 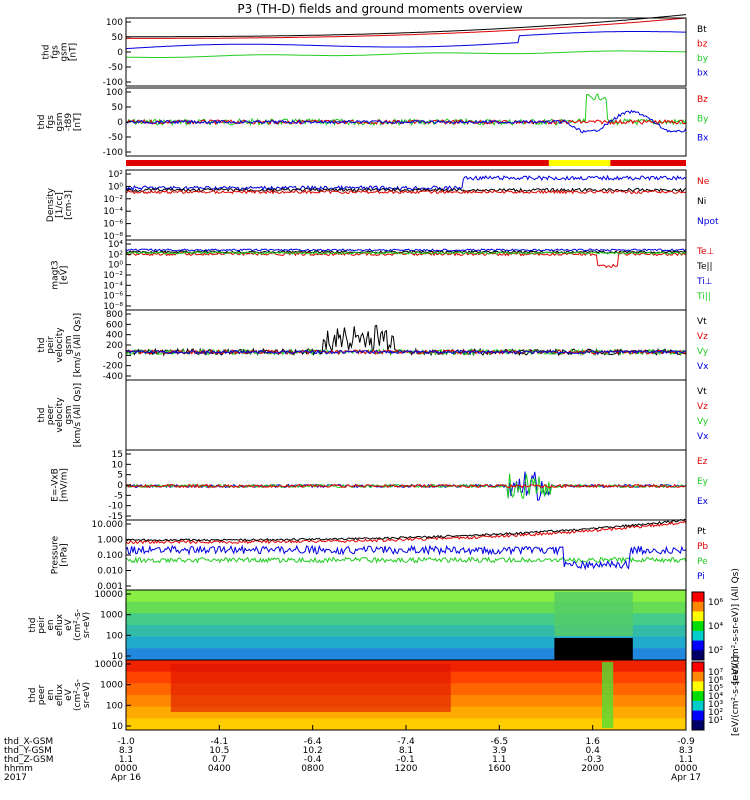 I want to click on y-axis-label: [cm-3], so click(x=69, y=205).